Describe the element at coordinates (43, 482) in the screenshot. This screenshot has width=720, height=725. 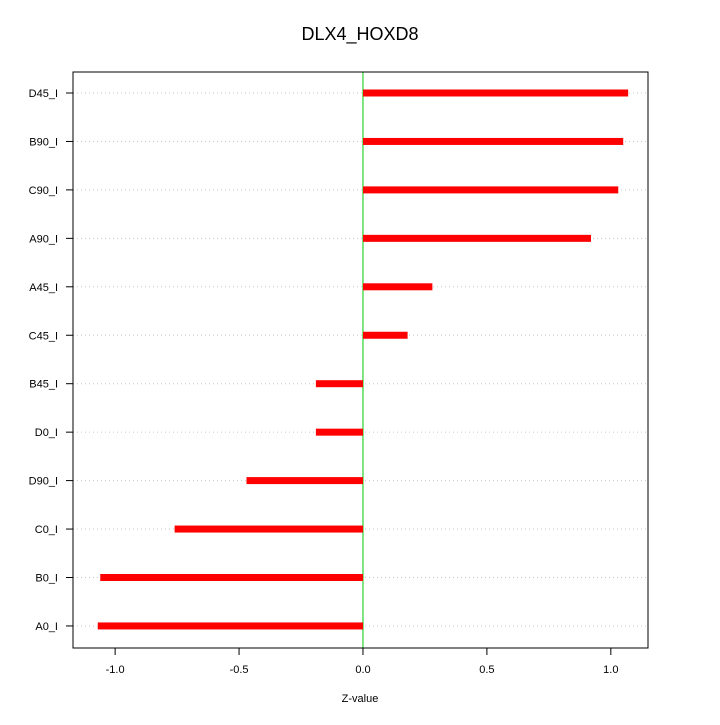
I see `y-tick-label: D90_I` at that location.